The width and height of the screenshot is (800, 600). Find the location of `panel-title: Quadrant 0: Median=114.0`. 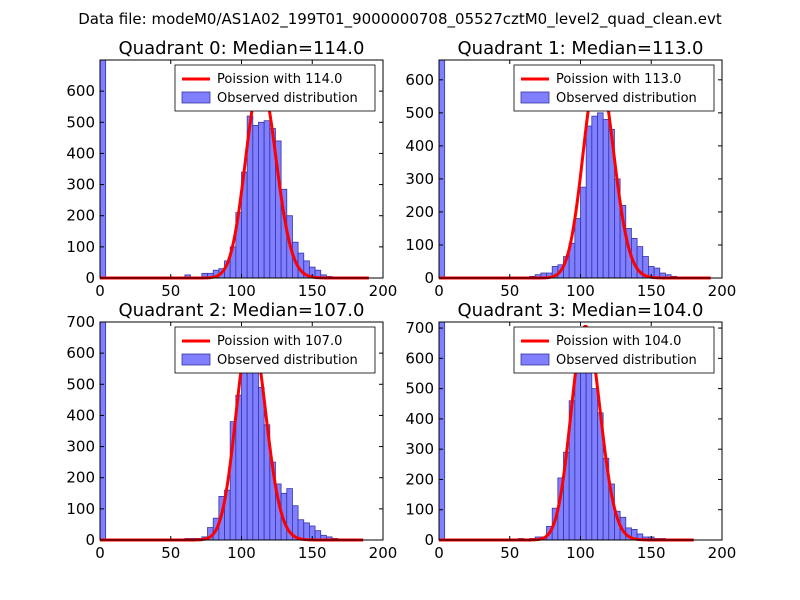

panel-title: Quadrant 0: Median=114.0 is located at coordinates (242, 48).